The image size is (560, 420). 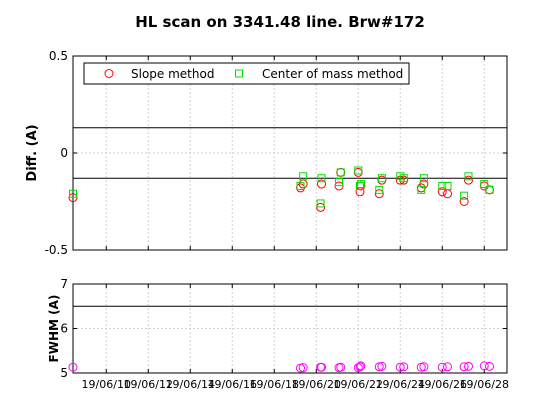 I want to click on y-tick-label: 7, so click(x=64, y=284).